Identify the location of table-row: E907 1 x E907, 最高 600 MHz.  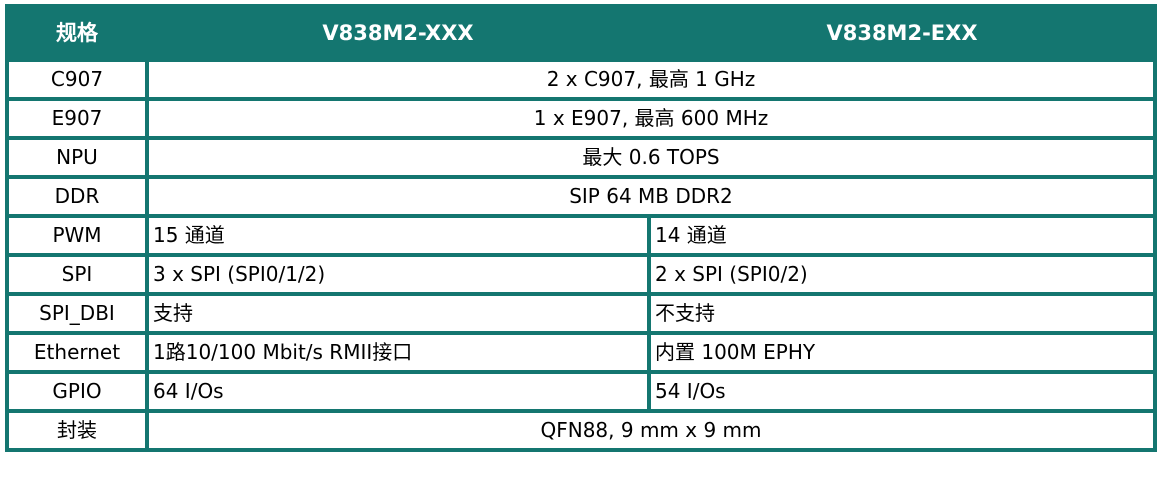
(581, 118).